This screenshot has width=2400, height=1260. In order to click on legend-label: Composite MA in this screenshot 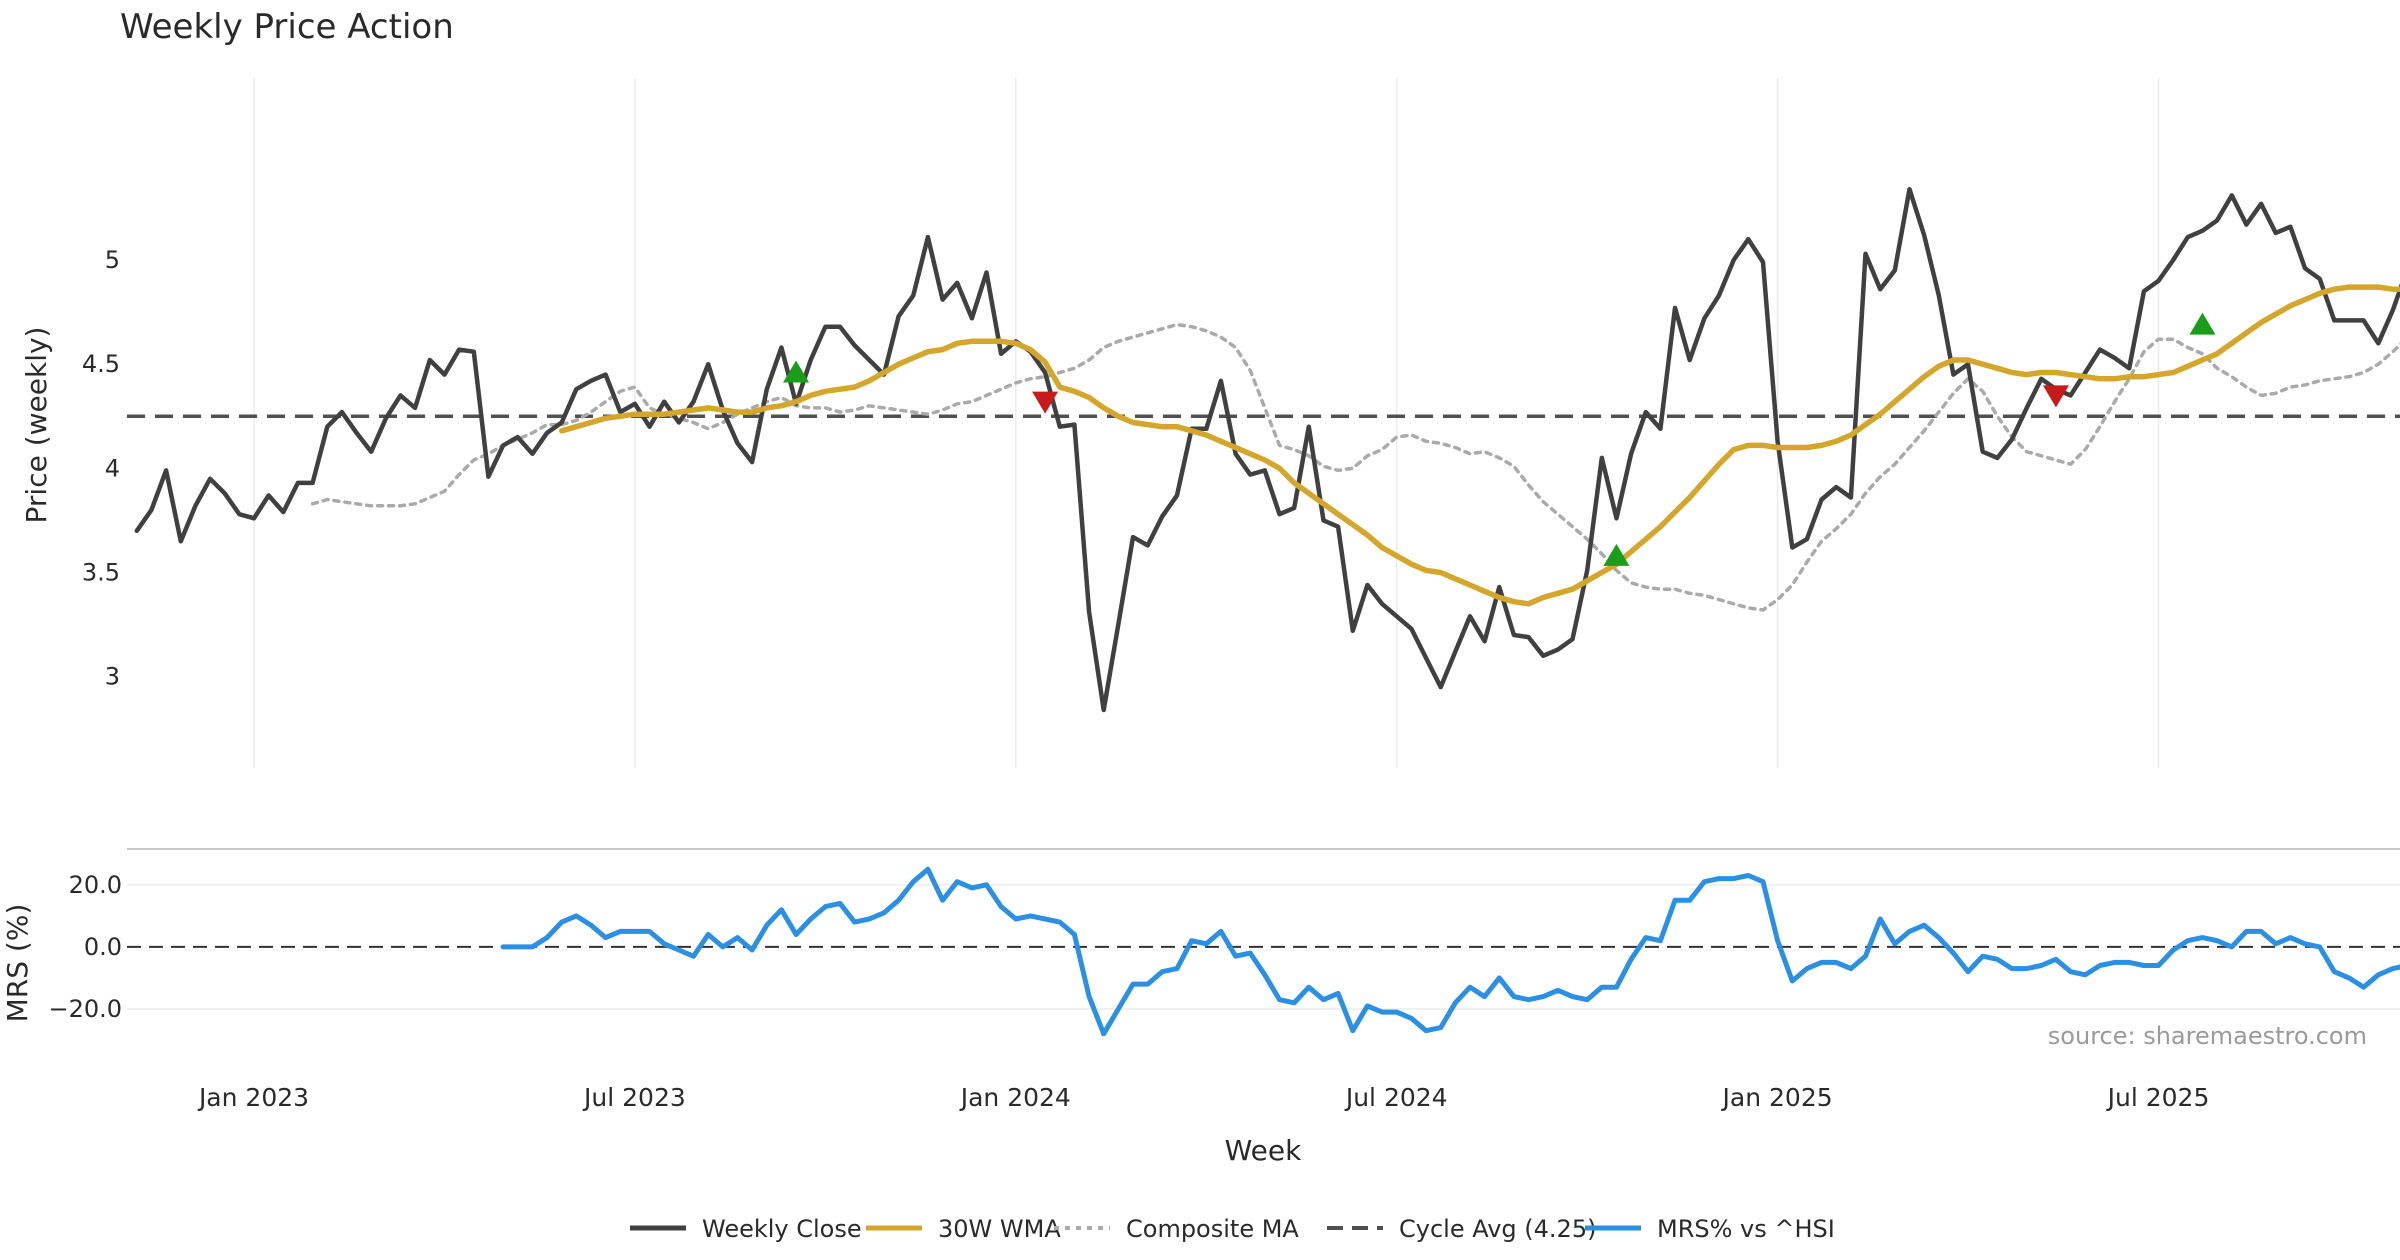, I will do `click(1212, 1229)`.